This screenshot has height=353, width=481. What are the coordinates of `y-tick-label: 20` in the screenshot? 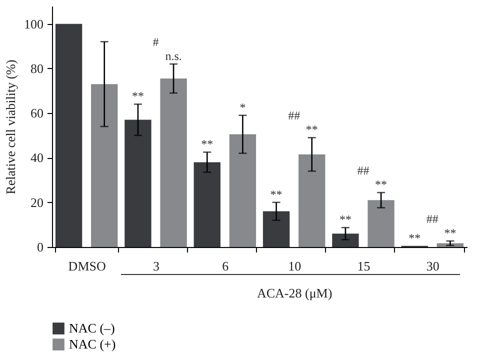 It's located at (37, 202).